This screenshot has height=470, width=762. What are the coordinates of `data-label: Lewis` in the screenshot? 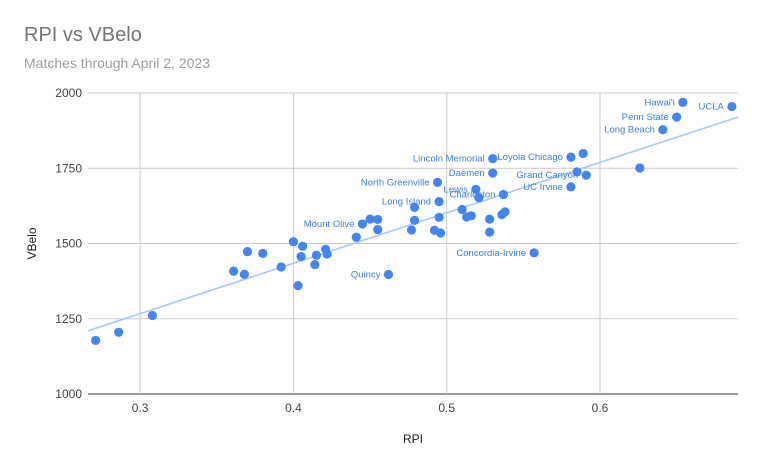 It's located at (456, 189).